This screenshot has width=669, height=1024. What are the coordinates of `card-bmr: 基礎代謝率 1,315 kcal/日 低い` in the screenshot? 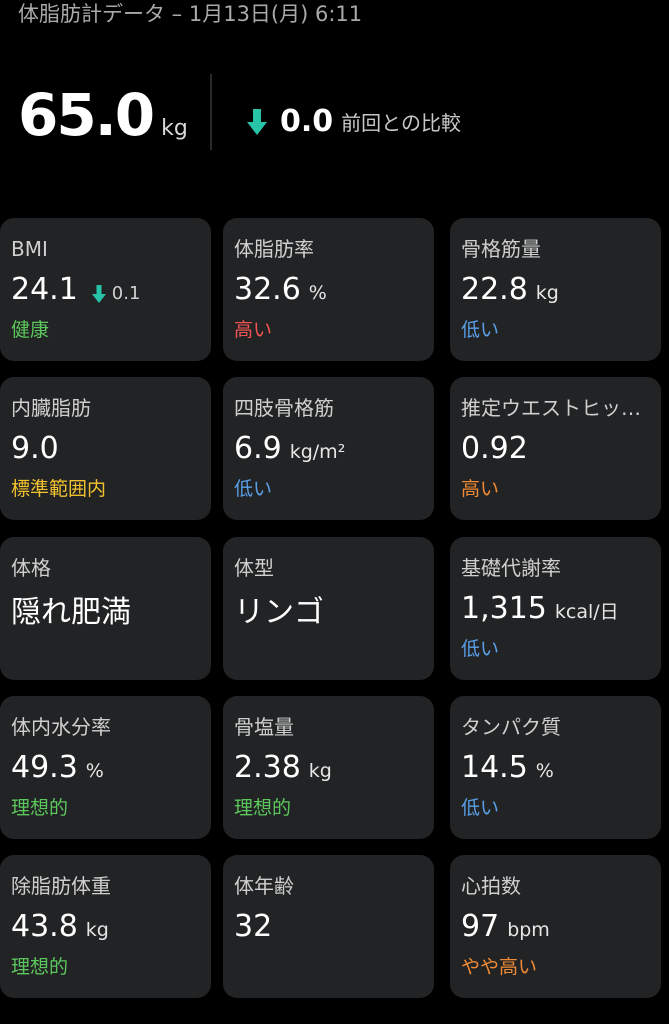 It's located at (555, 608).